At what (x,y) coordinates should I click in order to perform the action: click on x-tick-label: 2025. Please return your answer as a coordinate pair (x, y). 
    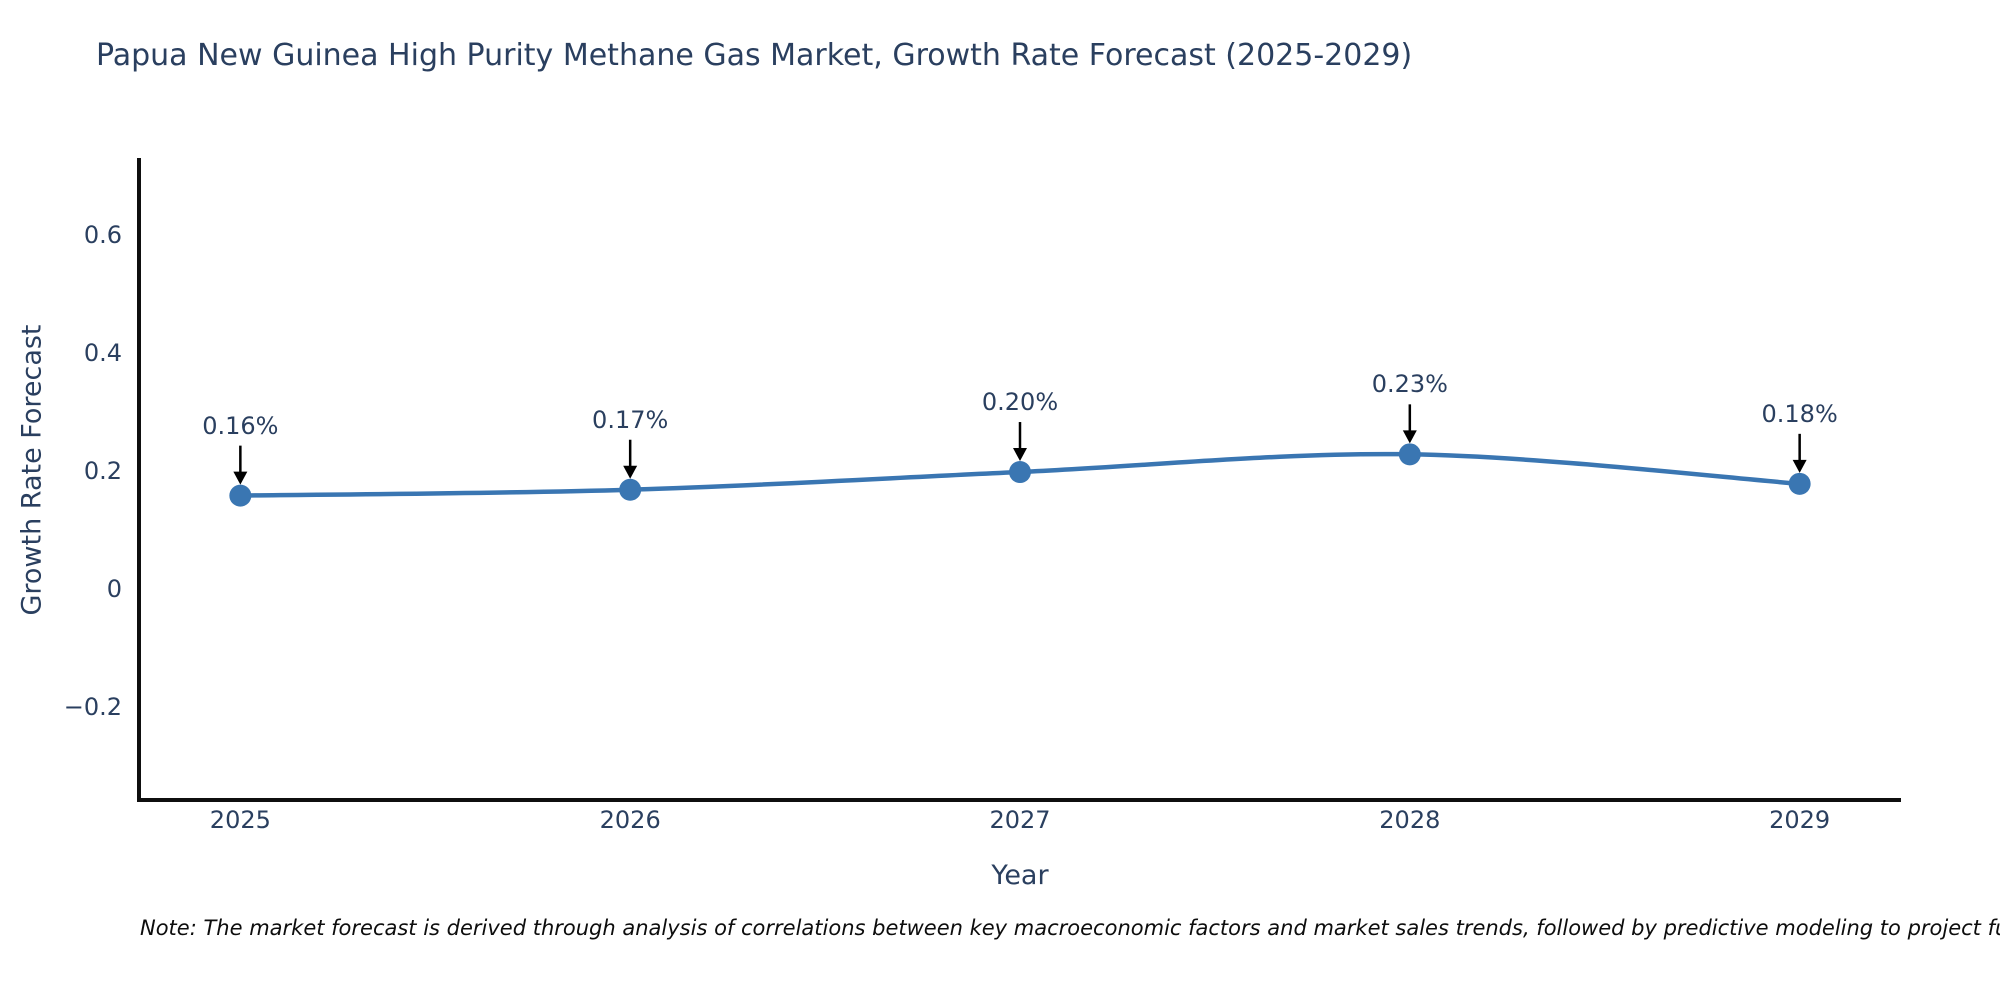
    Looking at the image, I should click on (240, 820).